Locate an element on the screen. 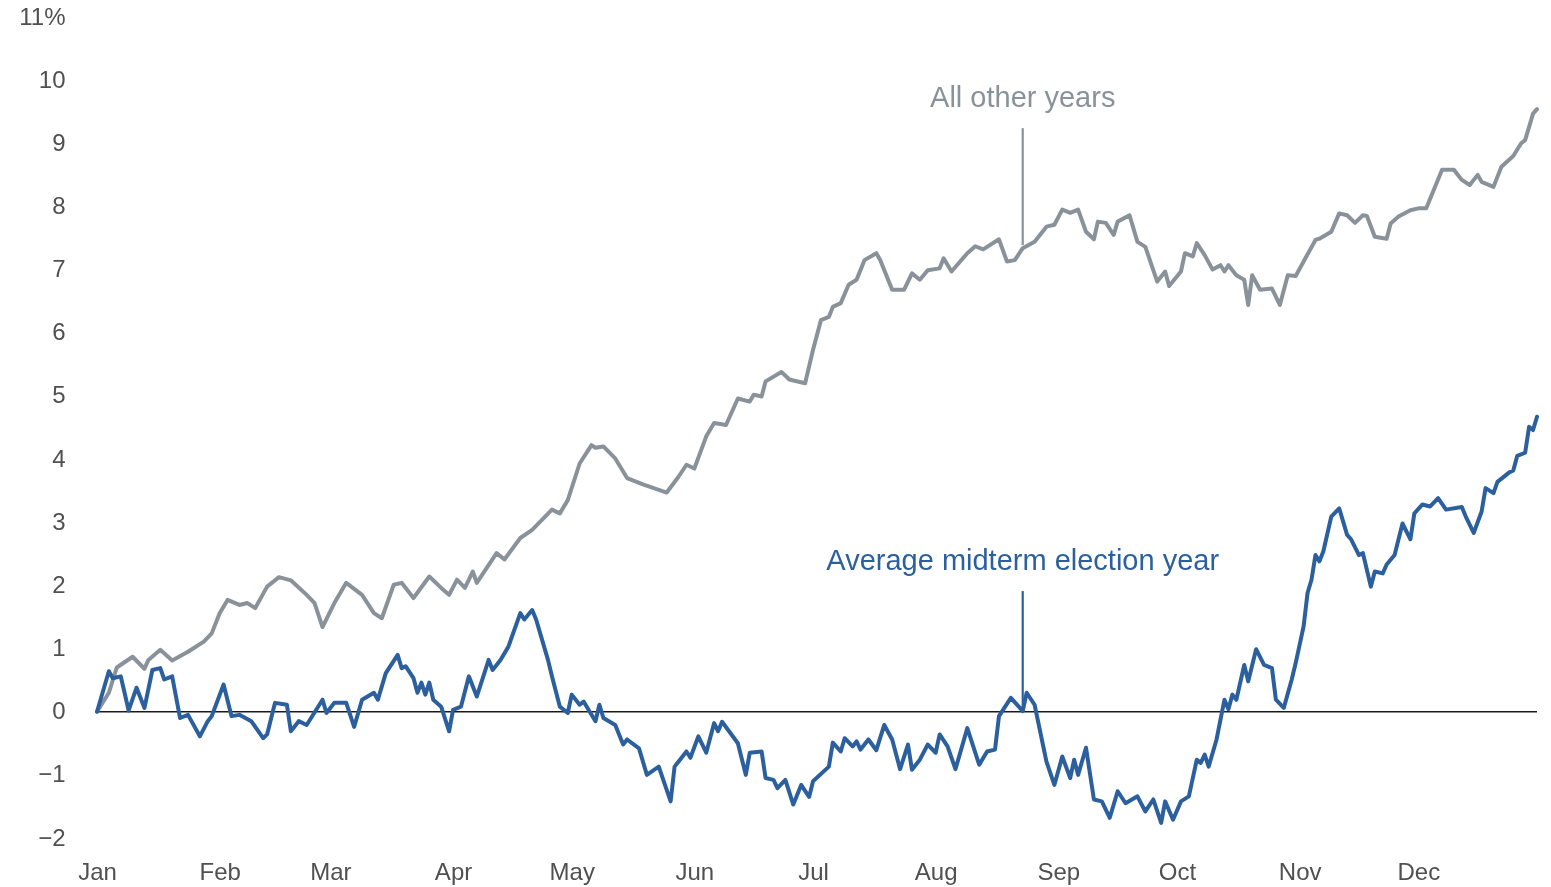 The height and width of the screenshot is (887, 1551). x-tick-label: Oct is located at coordinates (1177, 871).